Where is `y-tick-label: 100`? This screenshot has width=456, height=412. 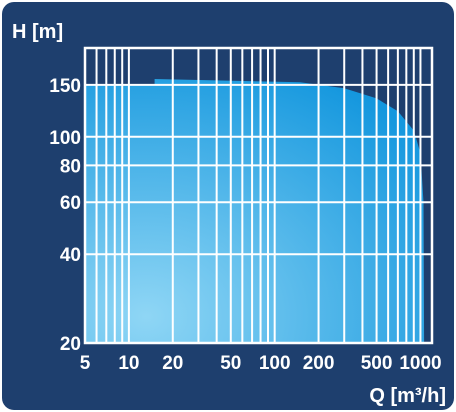 y-tick-label: 100 is located at coordinates (65, 138).